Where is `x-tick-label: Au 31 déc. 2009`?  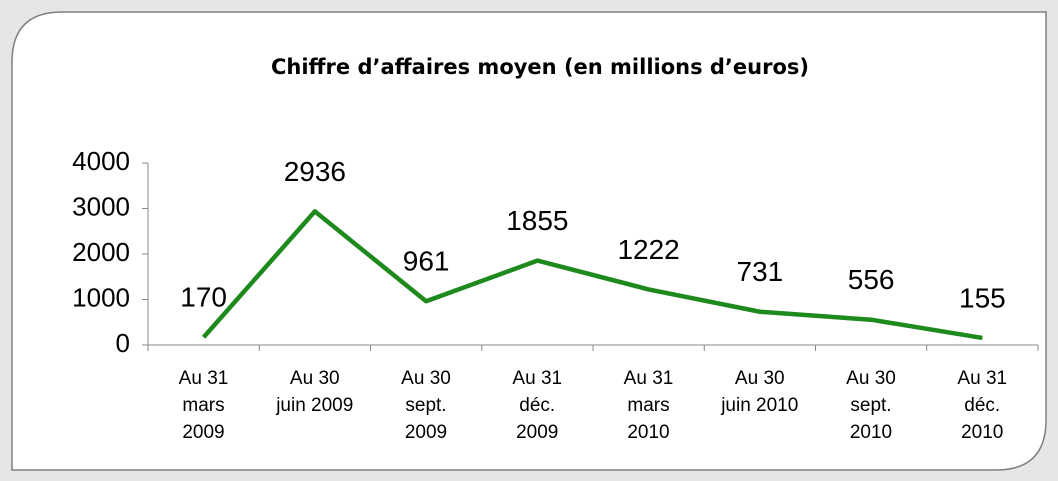 x-tick-label: Au 31 déc. 2009 is located at coordinates (537, 405).